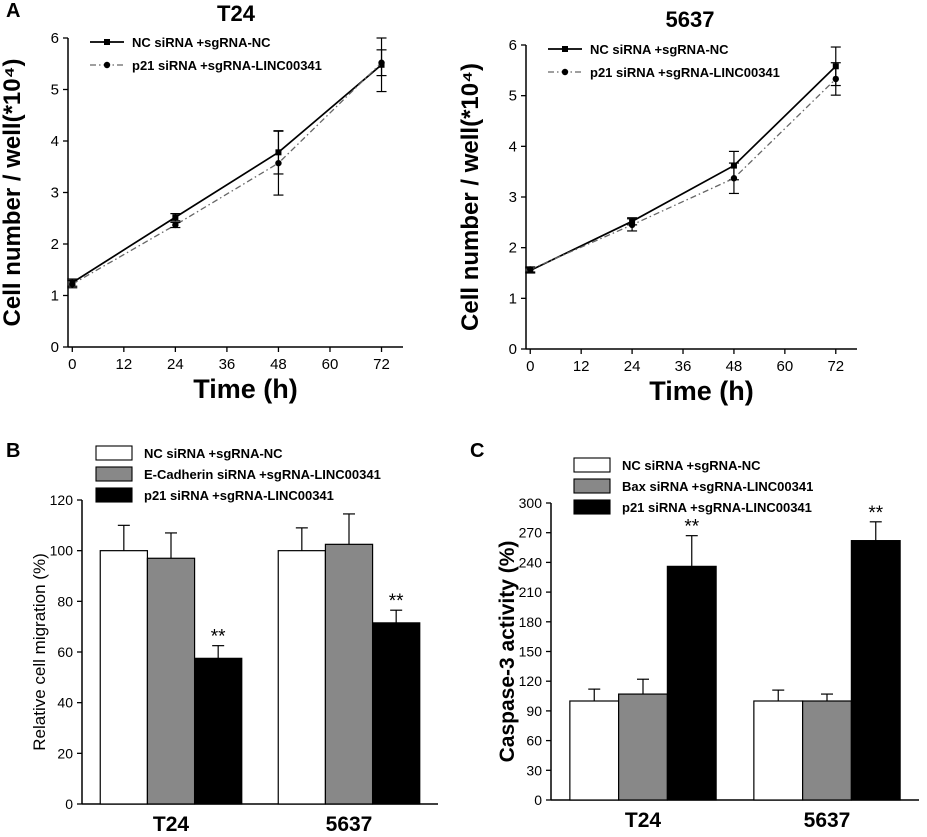  Describe the element at coordinates (531, 533) in the screenshot. I see `y-tick-label: 270` at that location.